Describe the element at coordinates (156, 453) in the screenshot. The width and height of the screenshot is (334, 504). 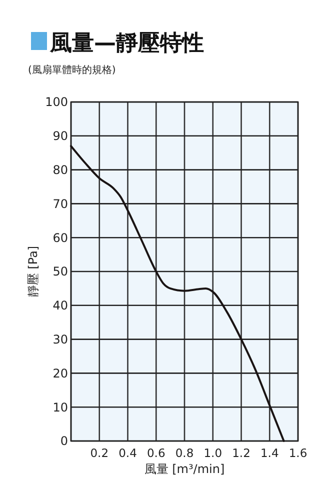
I see `x-tick-label: 0.6` at that location.